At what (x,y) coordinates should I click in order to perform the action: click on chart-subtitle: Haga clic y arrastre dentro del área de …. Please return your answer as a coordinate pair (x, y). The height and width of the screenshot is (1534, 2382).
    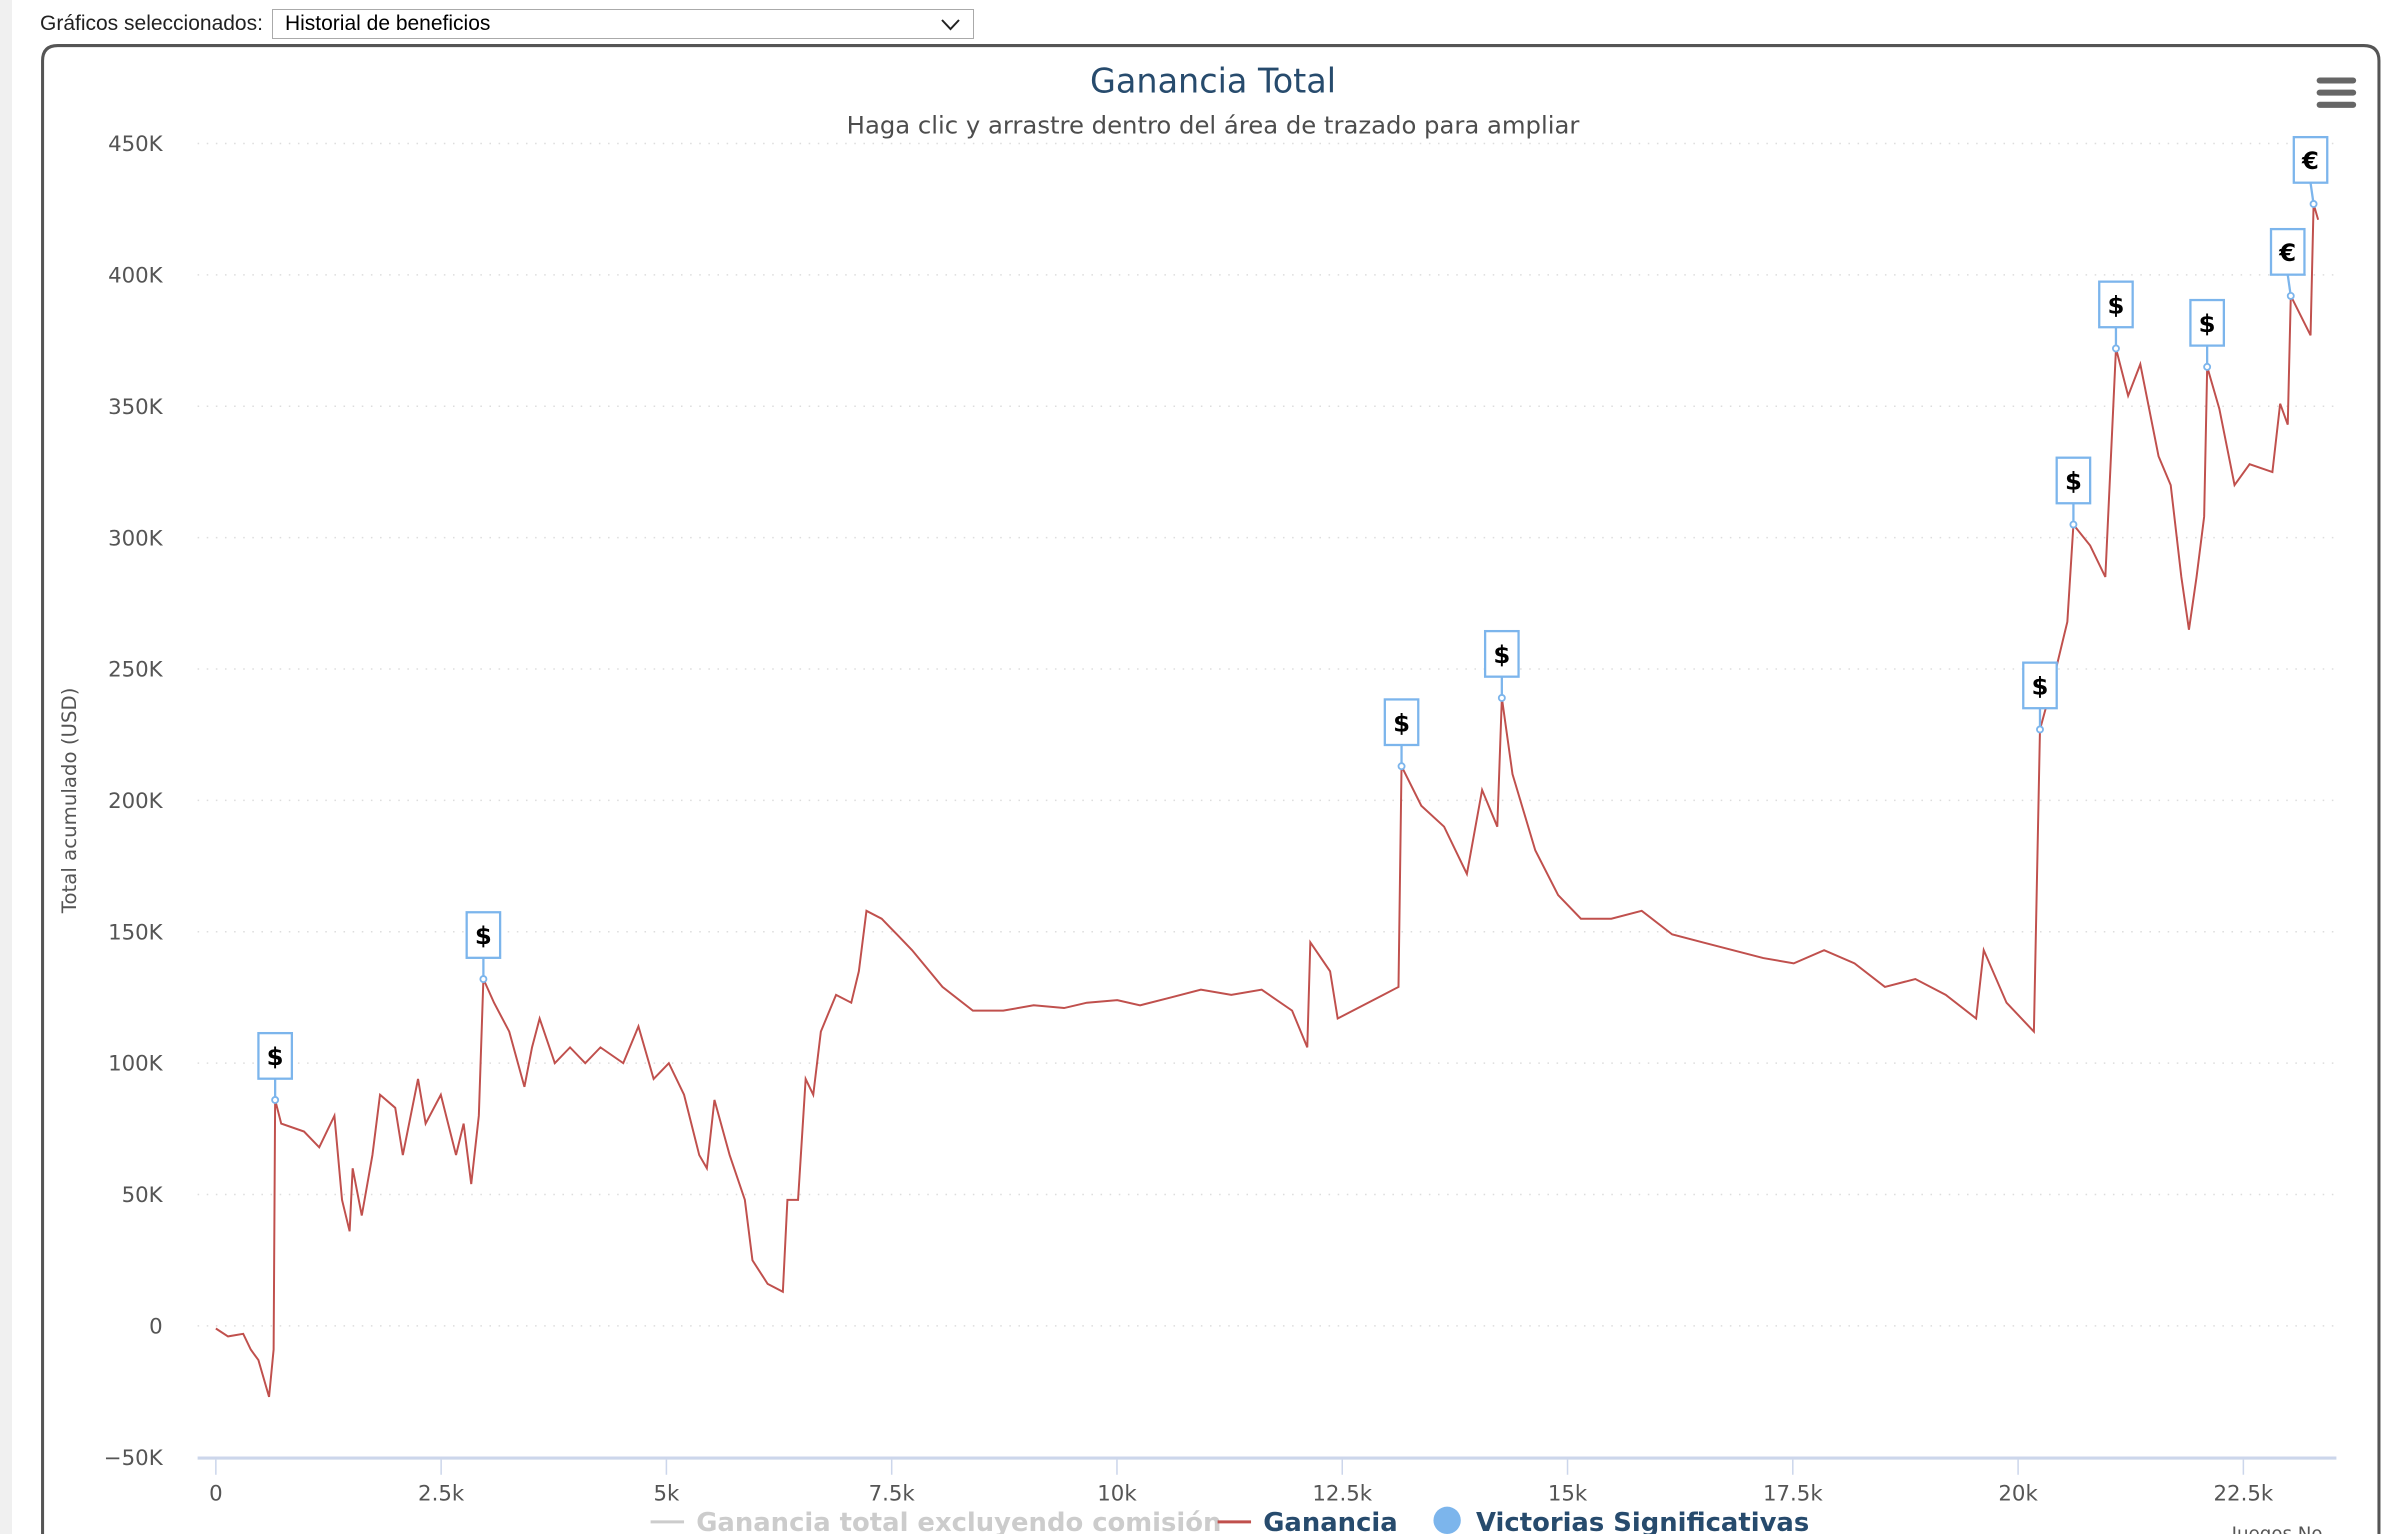
    Looking at the image, I should click on (1213, 125).